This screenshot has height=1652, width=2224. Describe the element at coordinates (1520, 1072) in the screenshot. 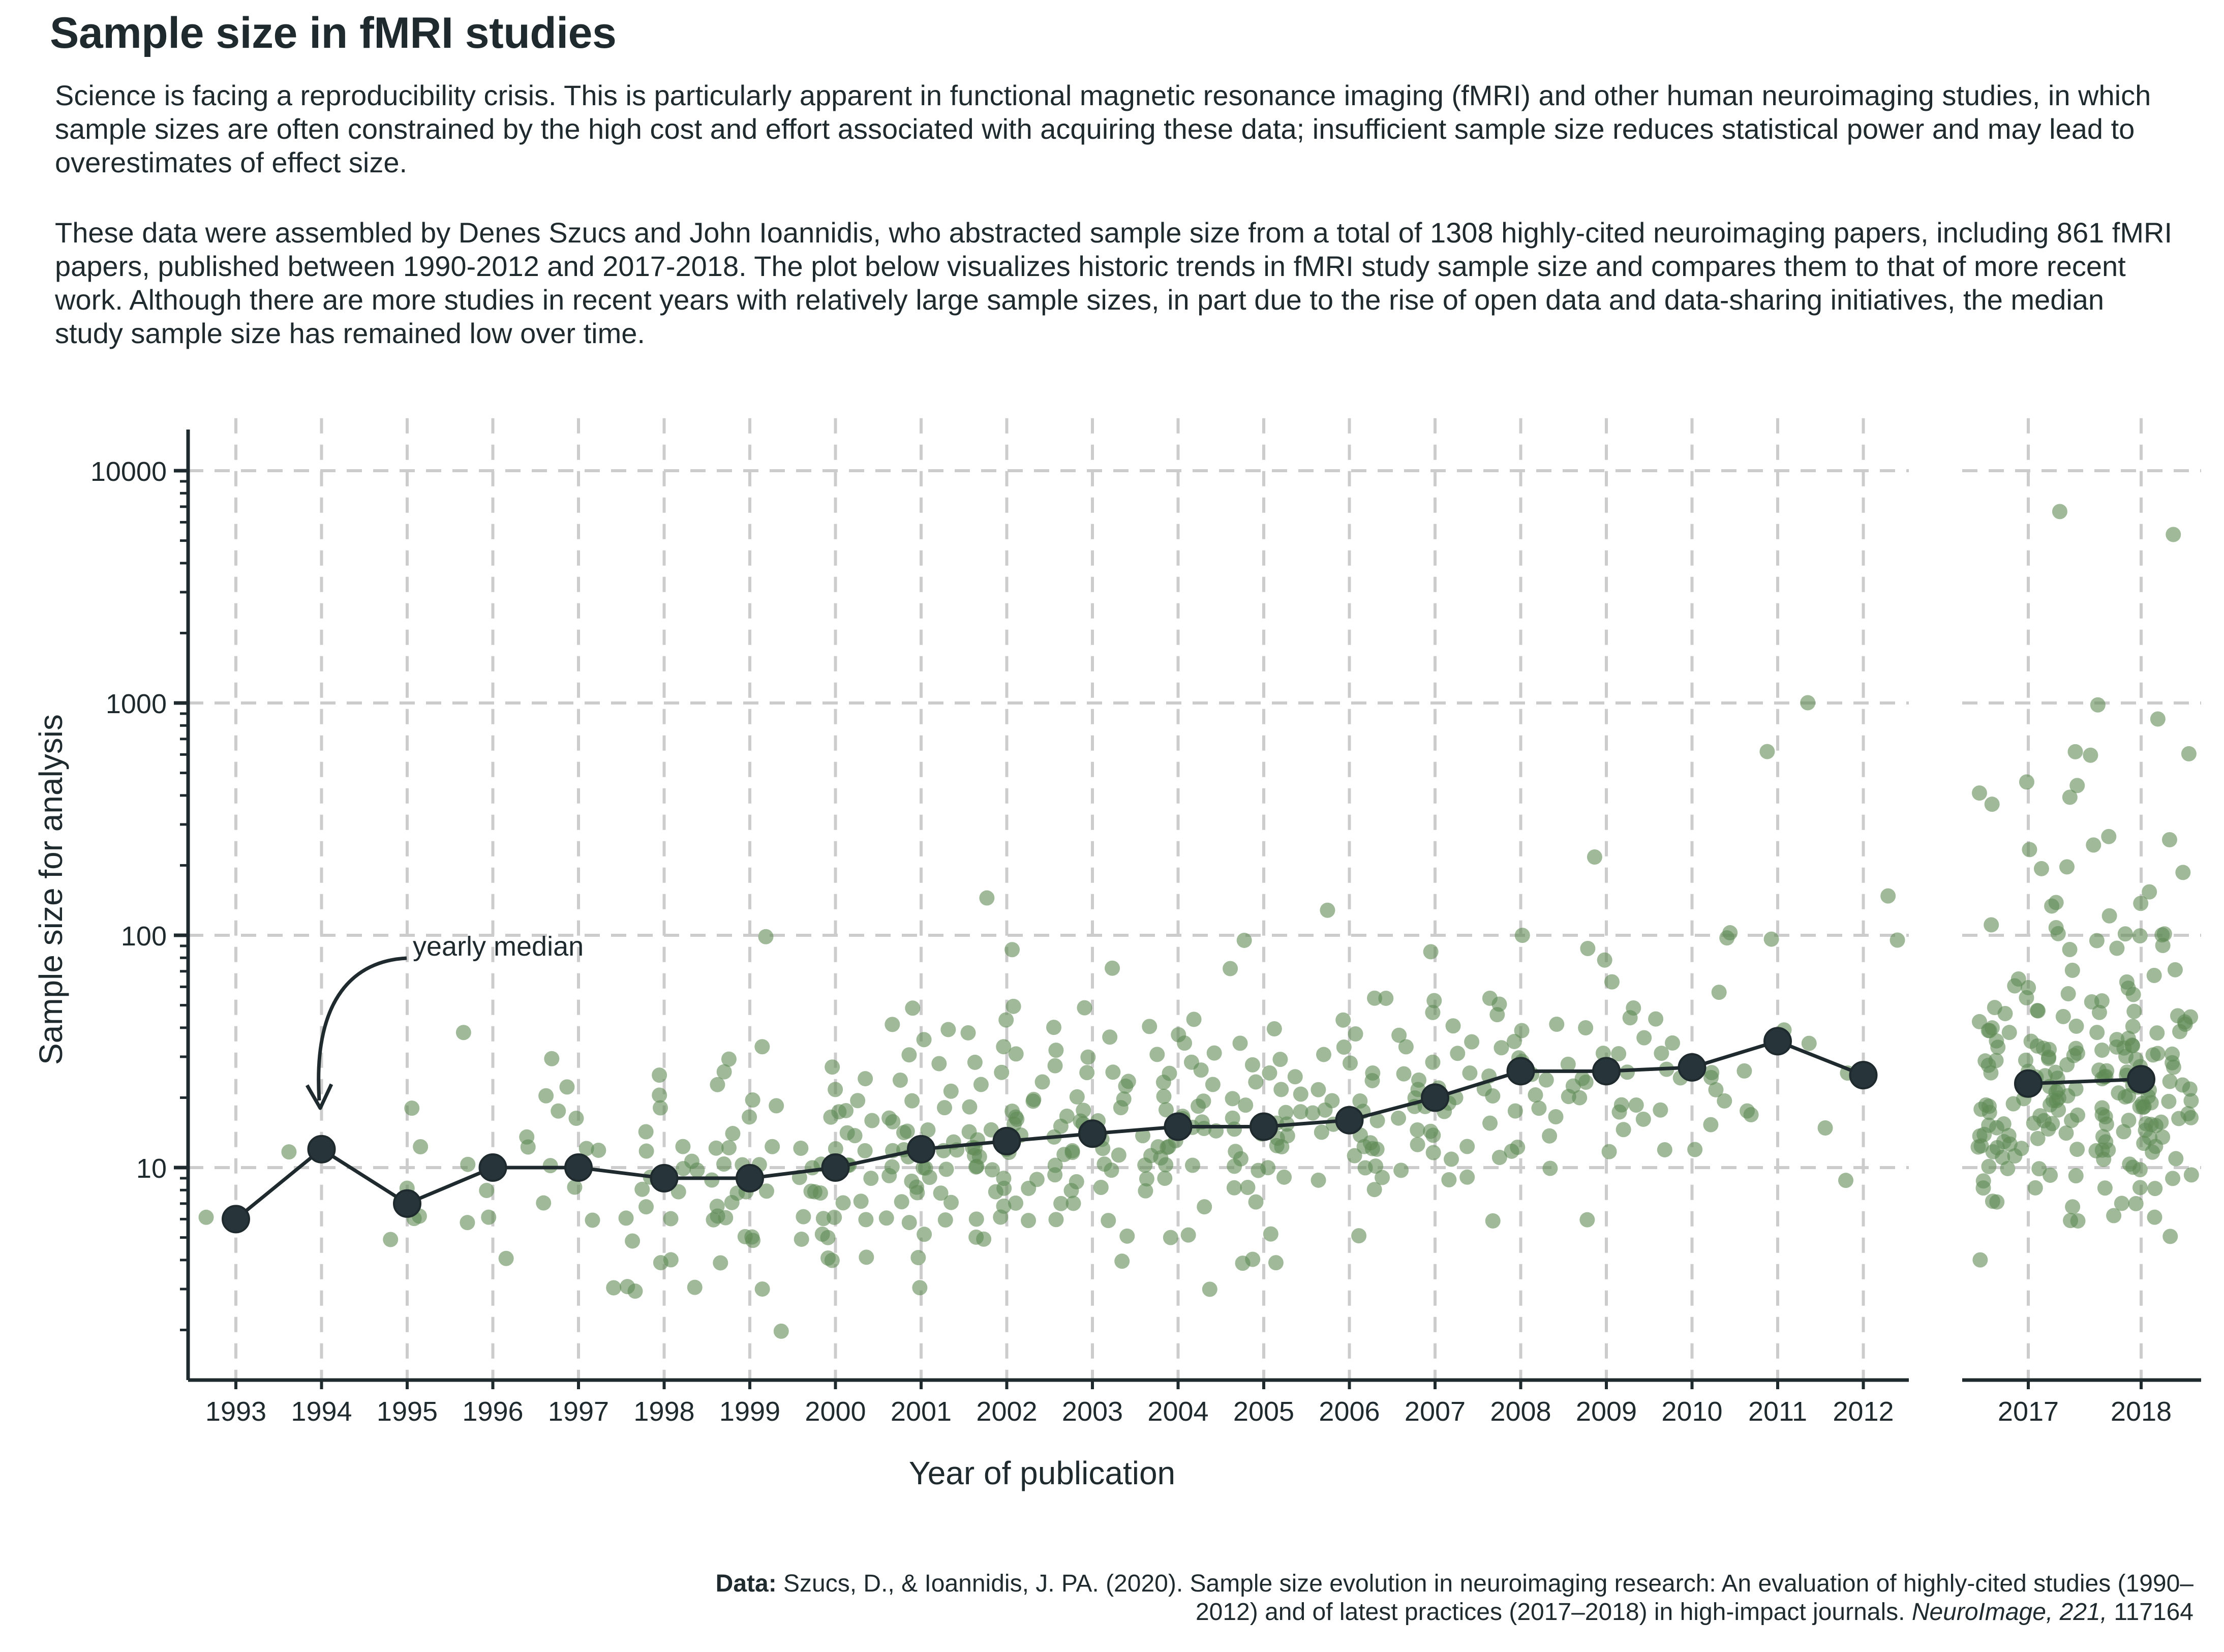

I see `median-point-2008` at that location.